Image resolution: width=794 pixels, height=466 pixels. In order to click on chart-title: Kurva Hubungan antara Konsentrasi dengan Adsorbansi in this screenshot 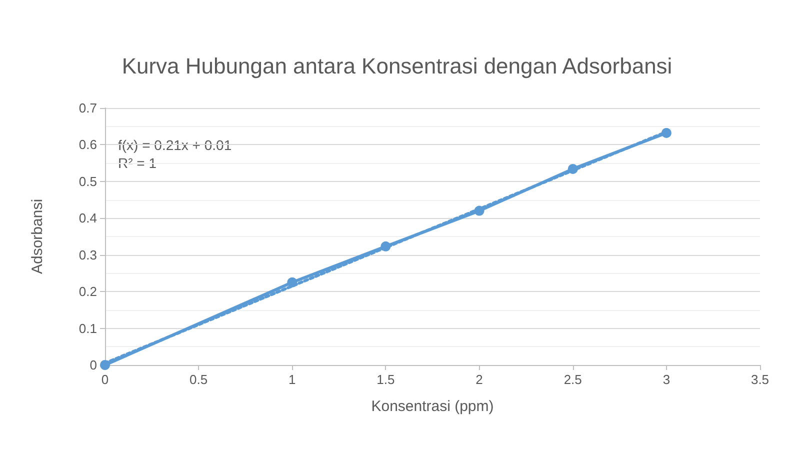, I will do `click(397, 66)`.